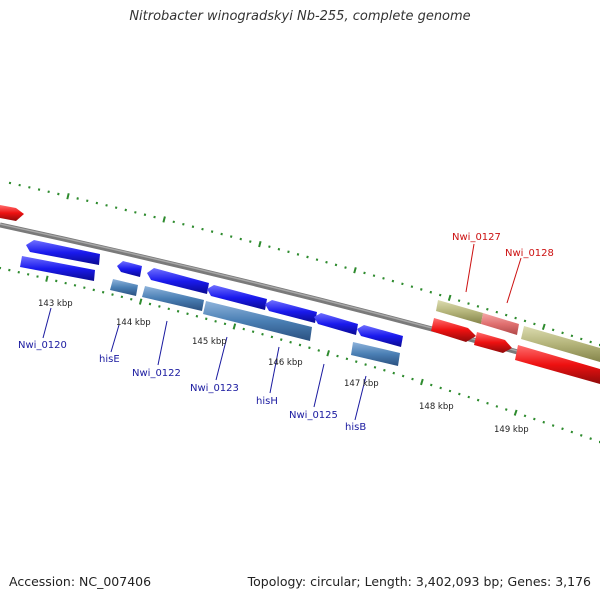 Image resolution: width=600 pixels, height=600 pixels. What do you see at coordinates (459, 312) in the screenshot?
I see `gene-nwi-0127-upper` at bounding box center [459, 312].